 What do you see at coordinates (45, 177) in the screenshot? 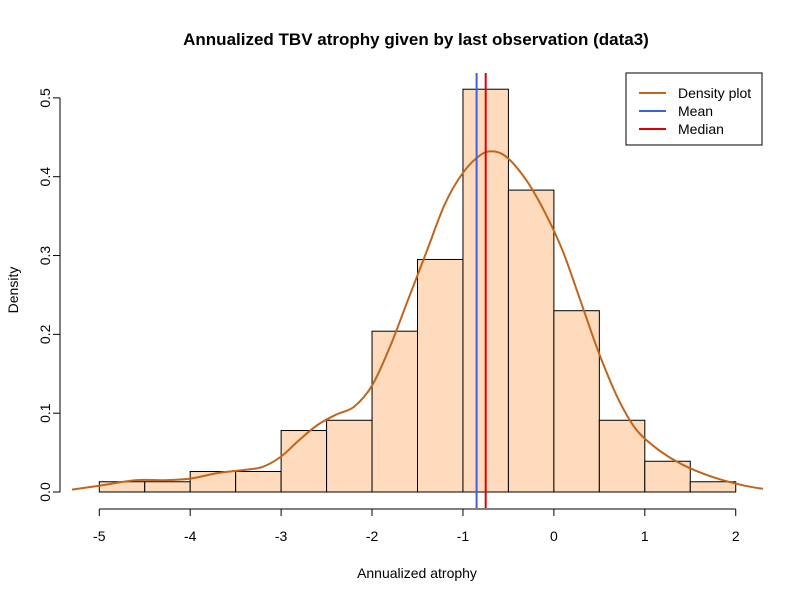
I see `y-tick-label: 0.4` at bounding box center [45, 177].